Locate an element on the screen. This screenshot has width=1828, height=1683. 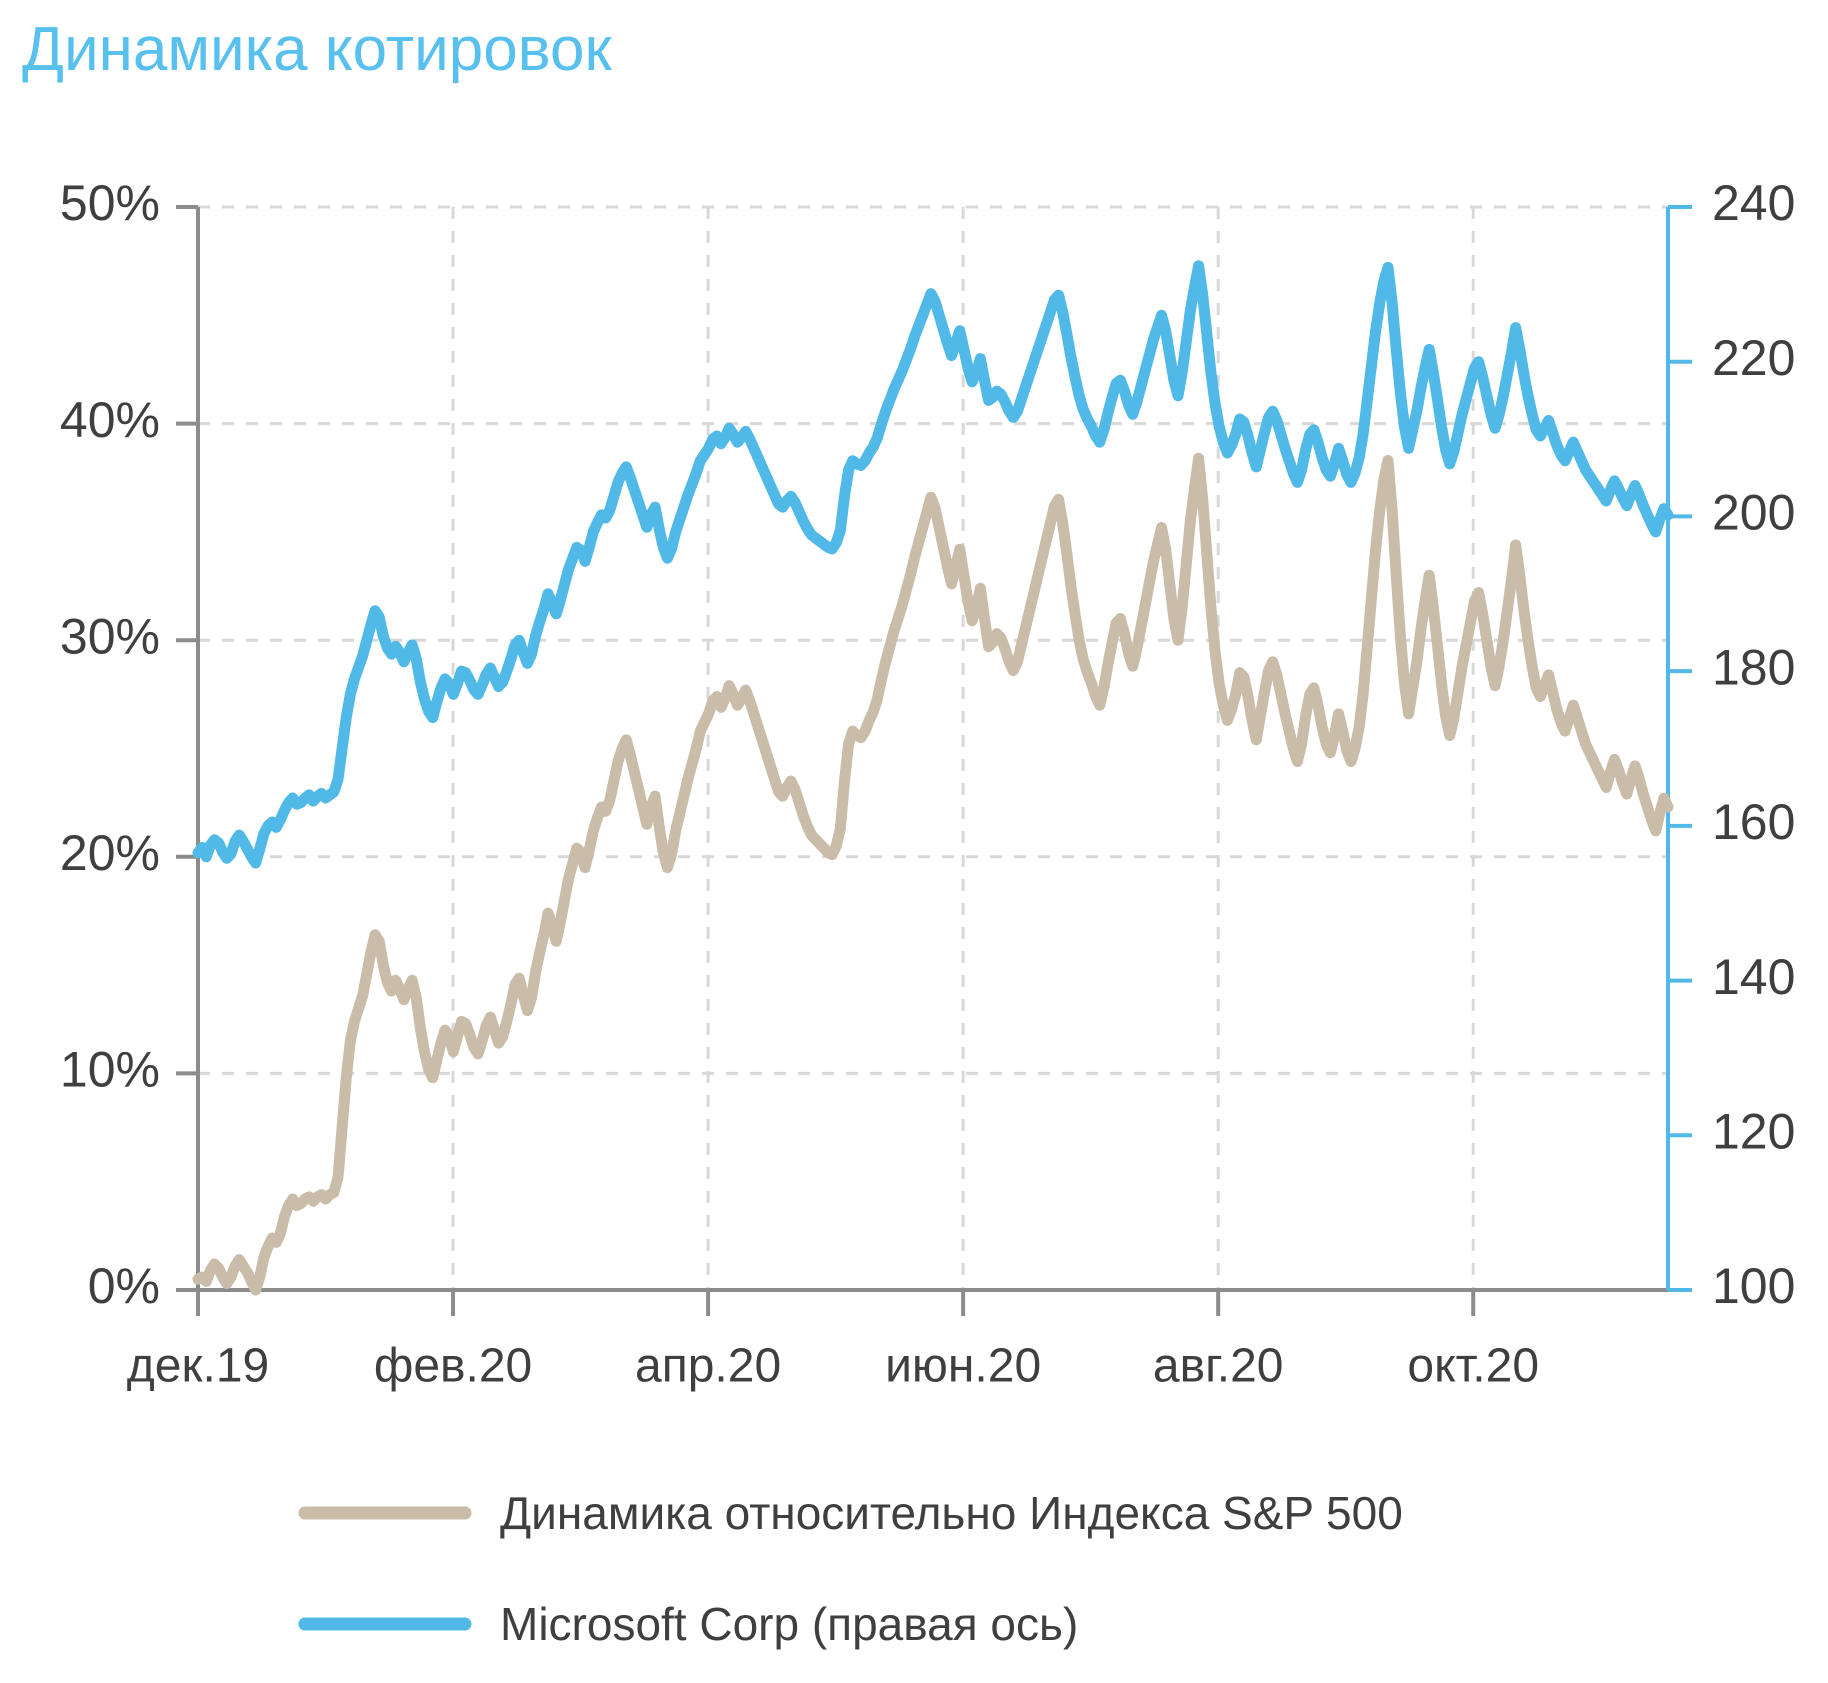
page-title: Динамика котировок is located at coordinates (317, 49).